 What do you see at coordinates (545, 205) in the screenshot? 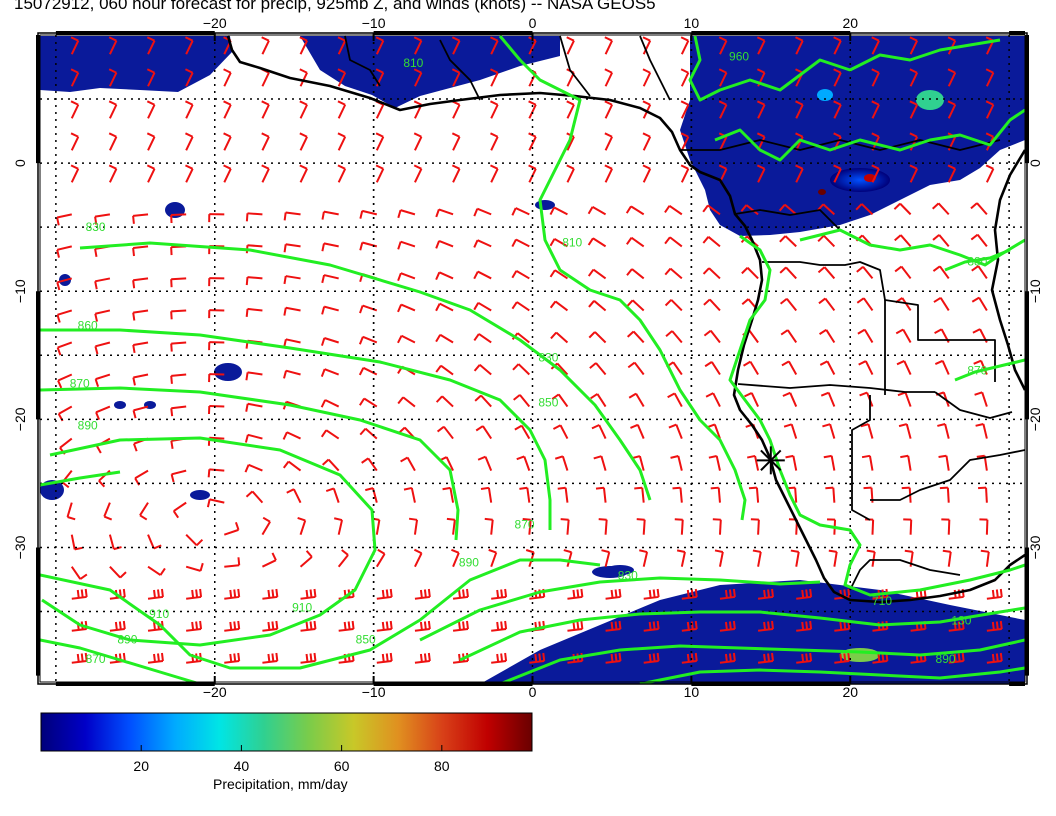
I see `precip-blob` at bounding box center [545, 205].